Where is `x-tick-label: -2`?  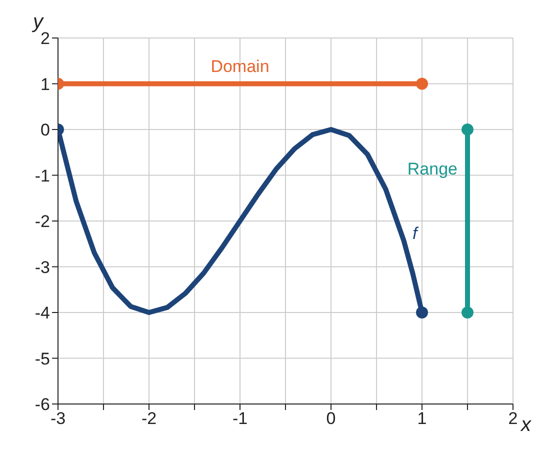
x-tick-label: -2 is located at coordinates (149, 418).